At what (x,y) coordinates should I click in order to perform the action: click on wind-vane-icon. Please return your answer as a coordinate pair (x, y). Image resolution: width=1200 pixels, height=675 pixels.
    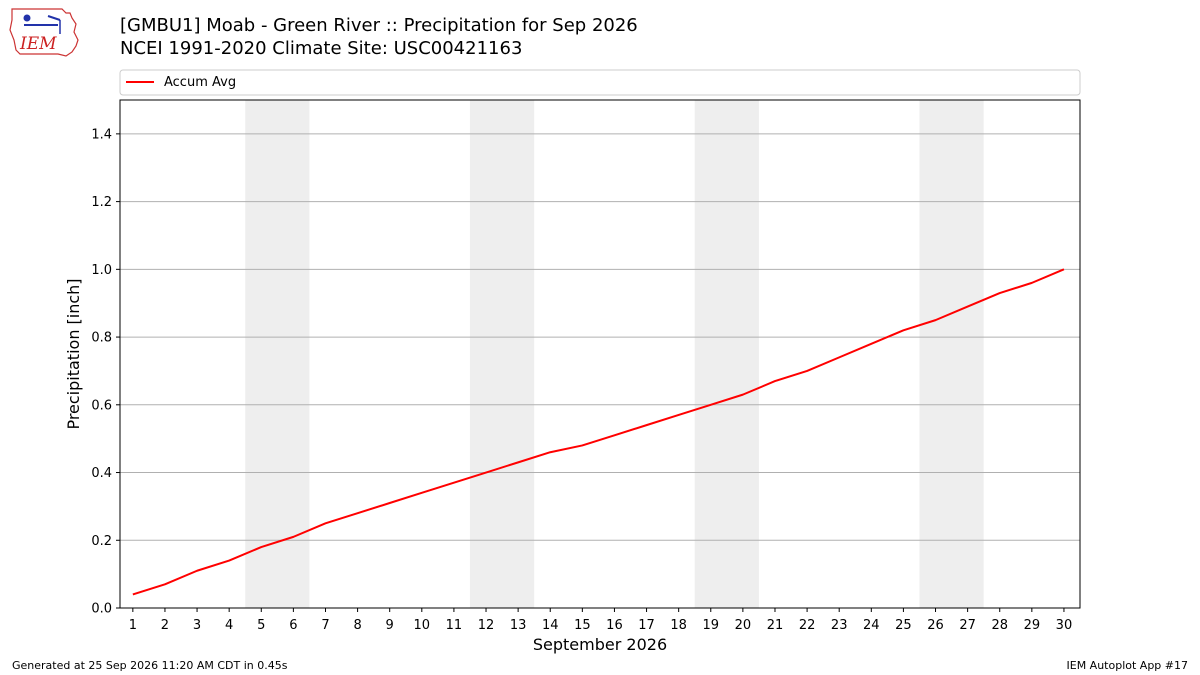
    Looking at the image, I should click on (54, 18).